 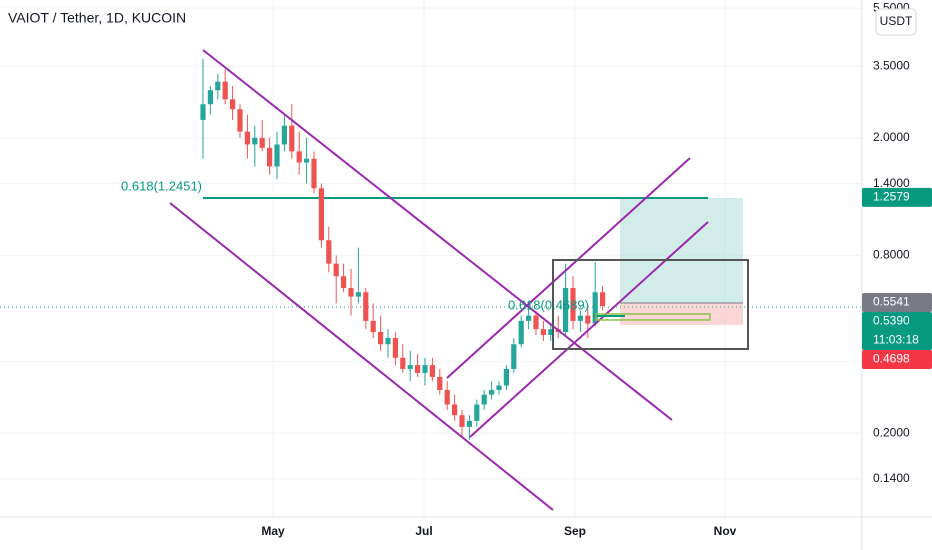 What do you see at coordinates (891, 321) in the screenshot?
I see `price-label: 0.5390` at bounding box center [891, 321].